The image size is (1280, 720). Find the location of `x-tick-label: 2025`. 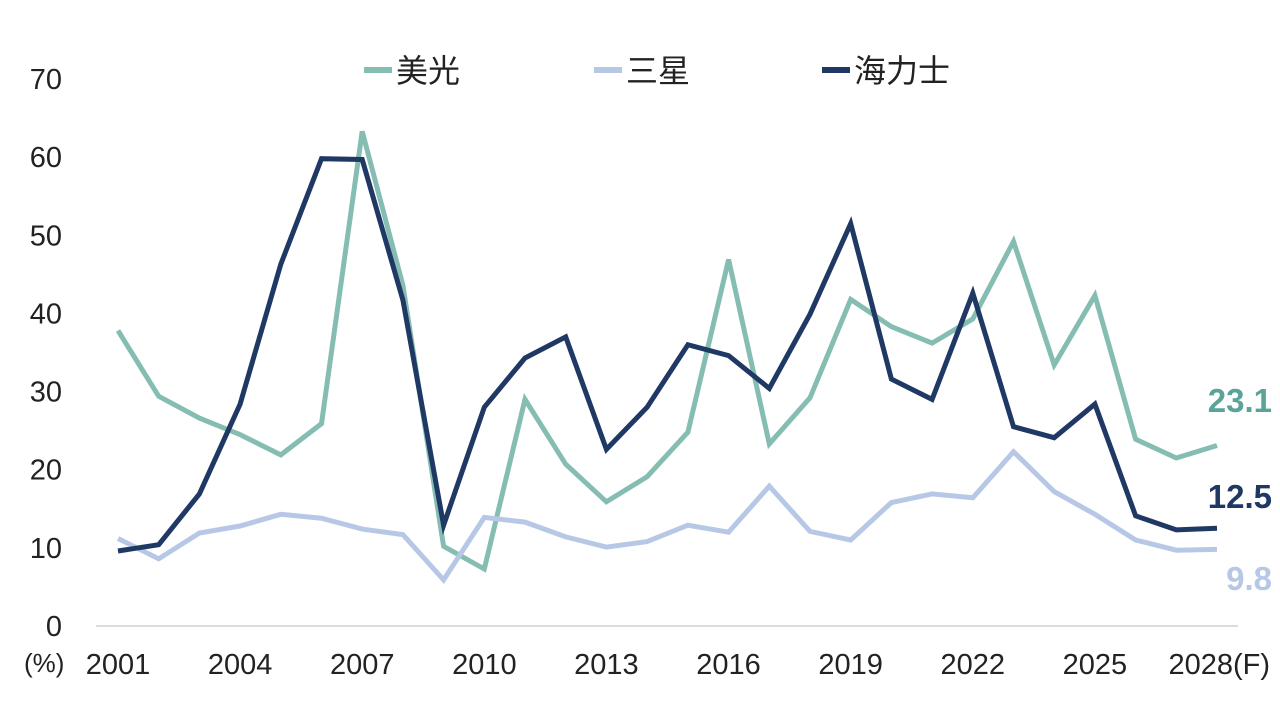

x-tick-label: 2025 is located at coordinates (1095, 665).